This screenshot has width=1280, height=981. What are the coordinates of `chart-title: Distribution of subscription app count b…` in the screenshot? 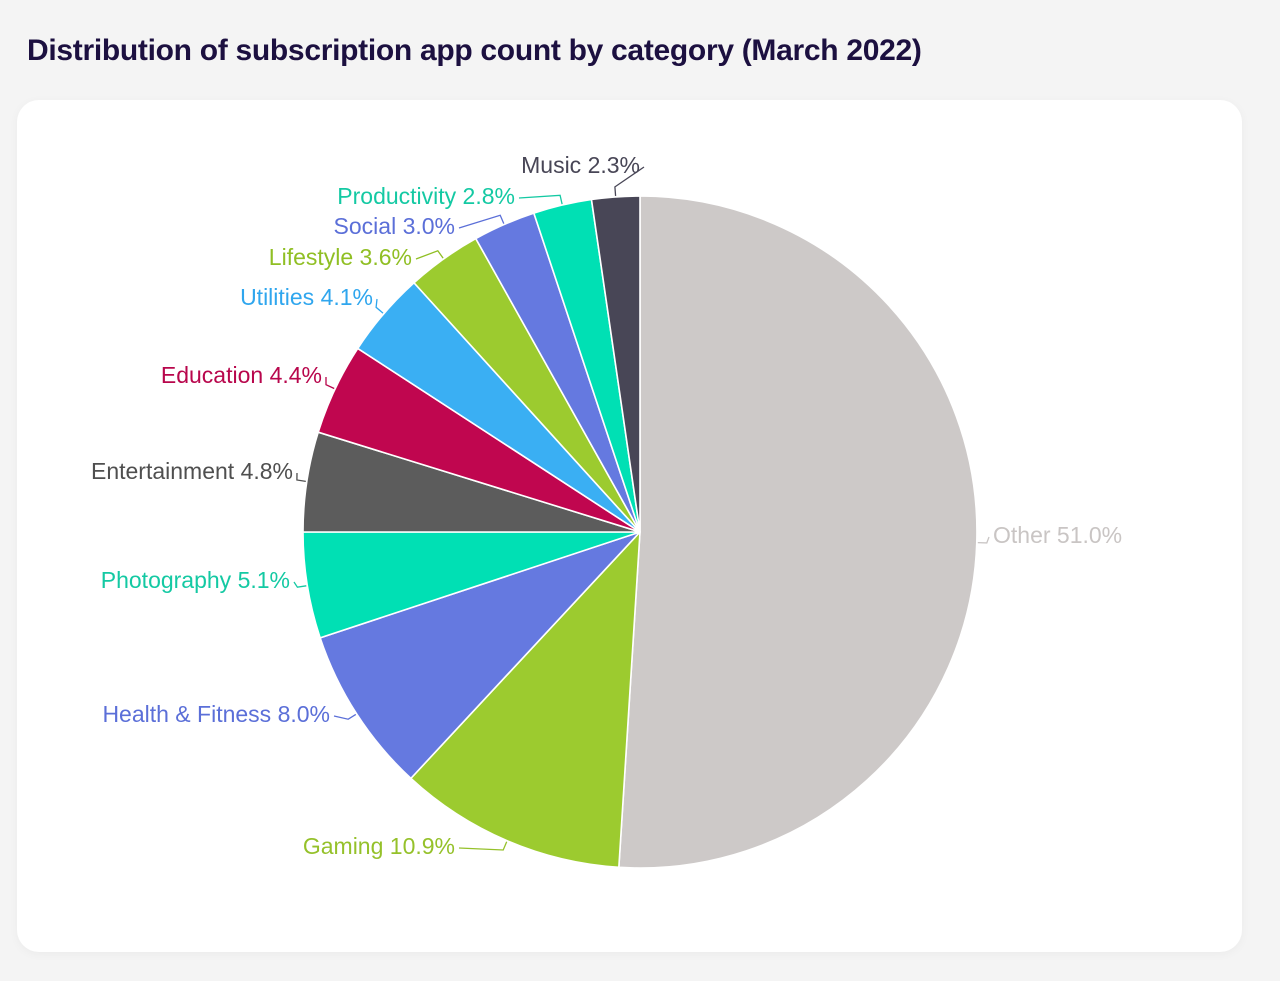 It's located at (474, 50).